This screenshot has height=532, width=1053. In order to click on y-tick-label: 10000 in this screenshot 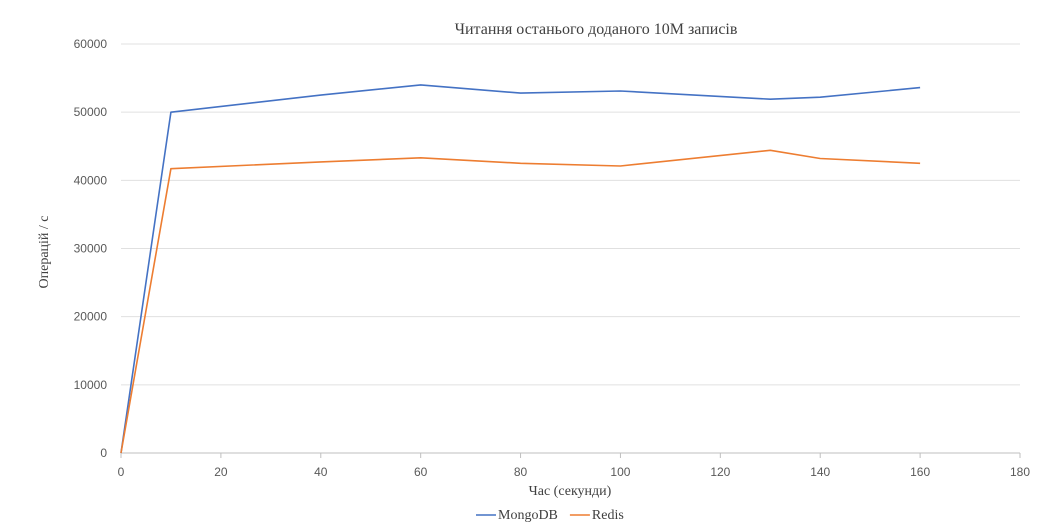, I will do `click(91, 385)`.